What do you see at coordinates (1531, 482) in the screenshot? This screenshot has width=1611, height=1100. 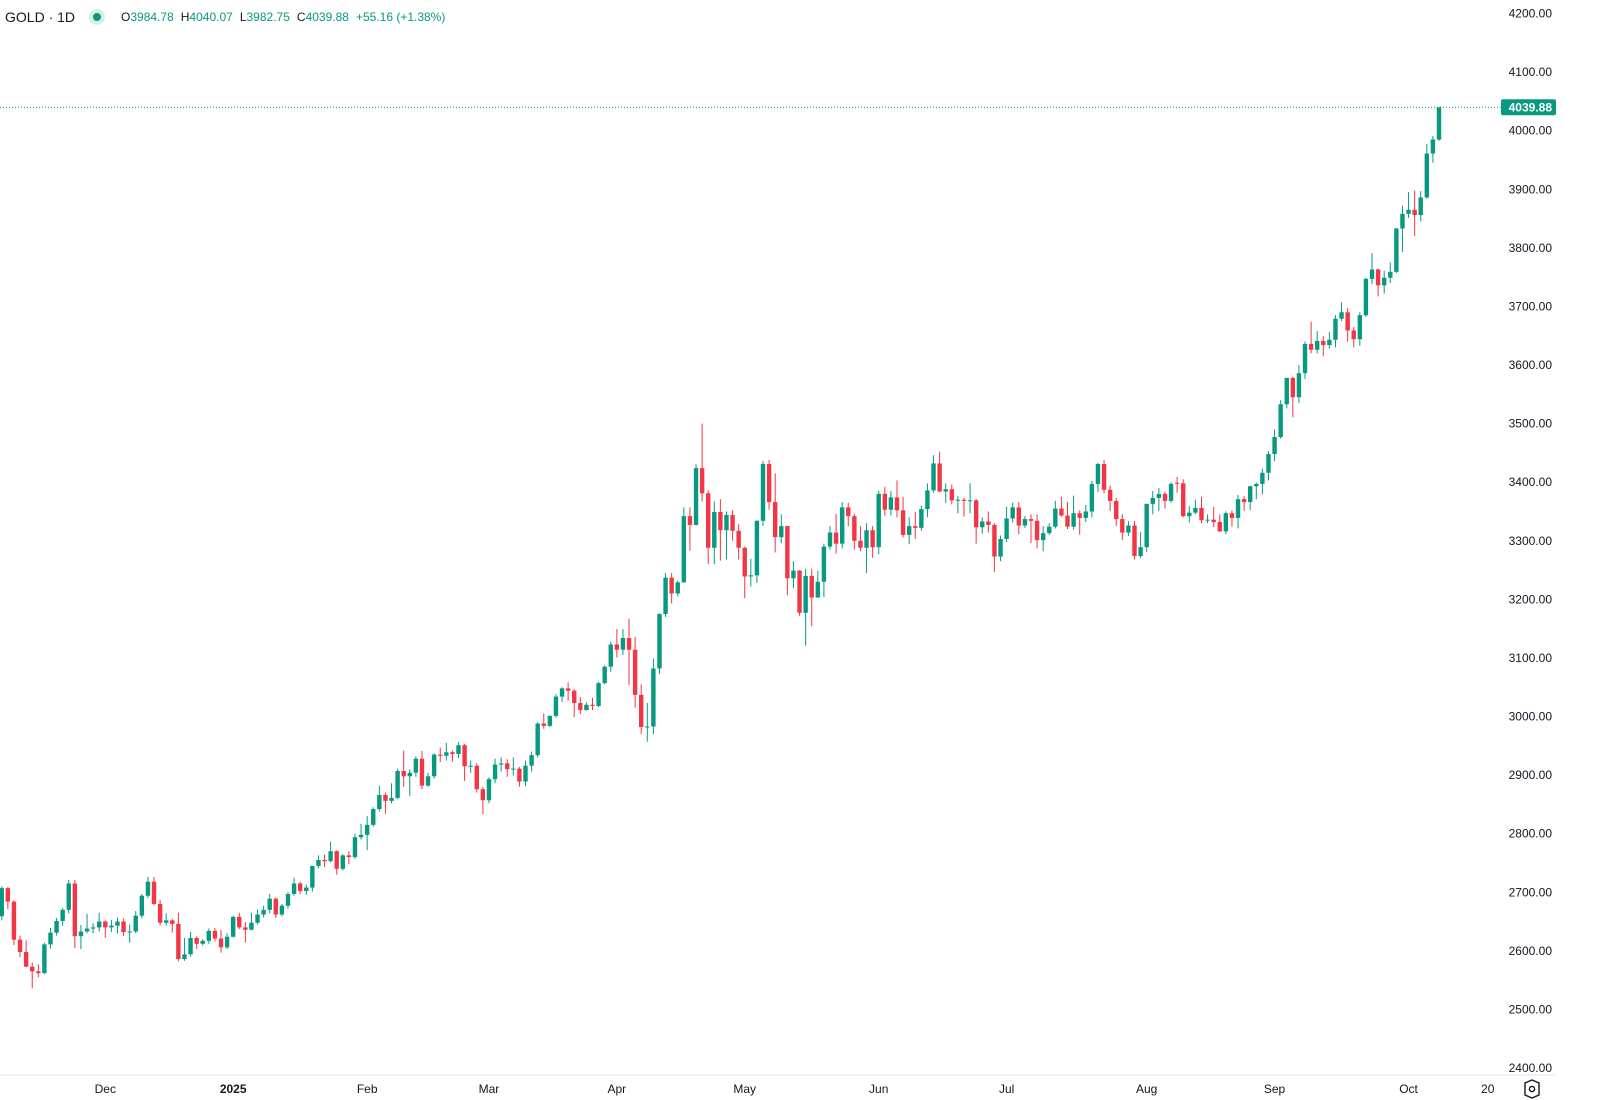 I see `price-tick-label: 3400.00` at bounding box center [1531, 482].